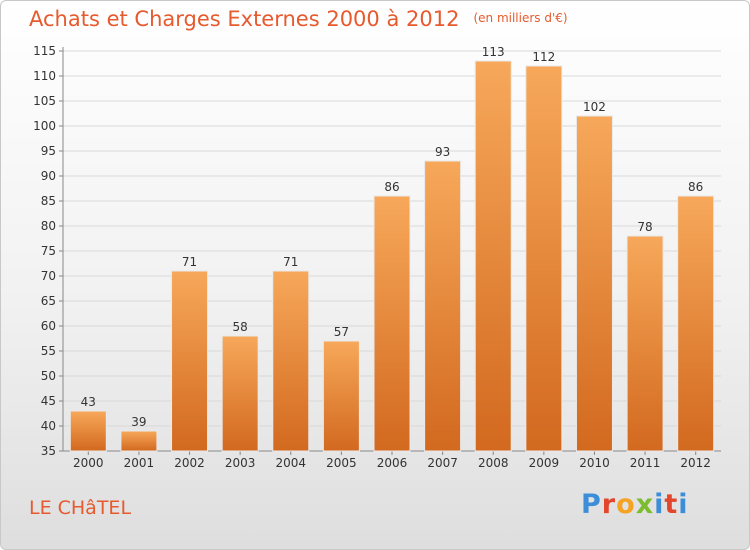 This screenshot has width=750, height=550. I want to click on y-tick-label: 70, so click(48, 276).